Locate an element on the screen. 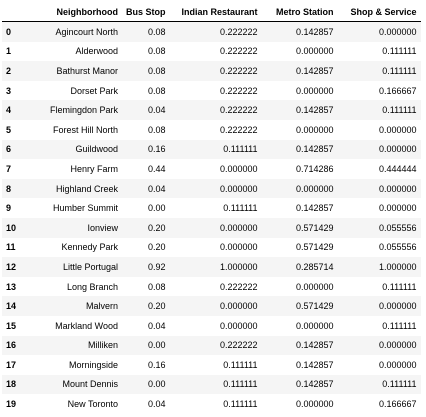 Image resolution: width=426 pixels, height=417 pixels. row-index: 5 is located at coordinates (9, 129).